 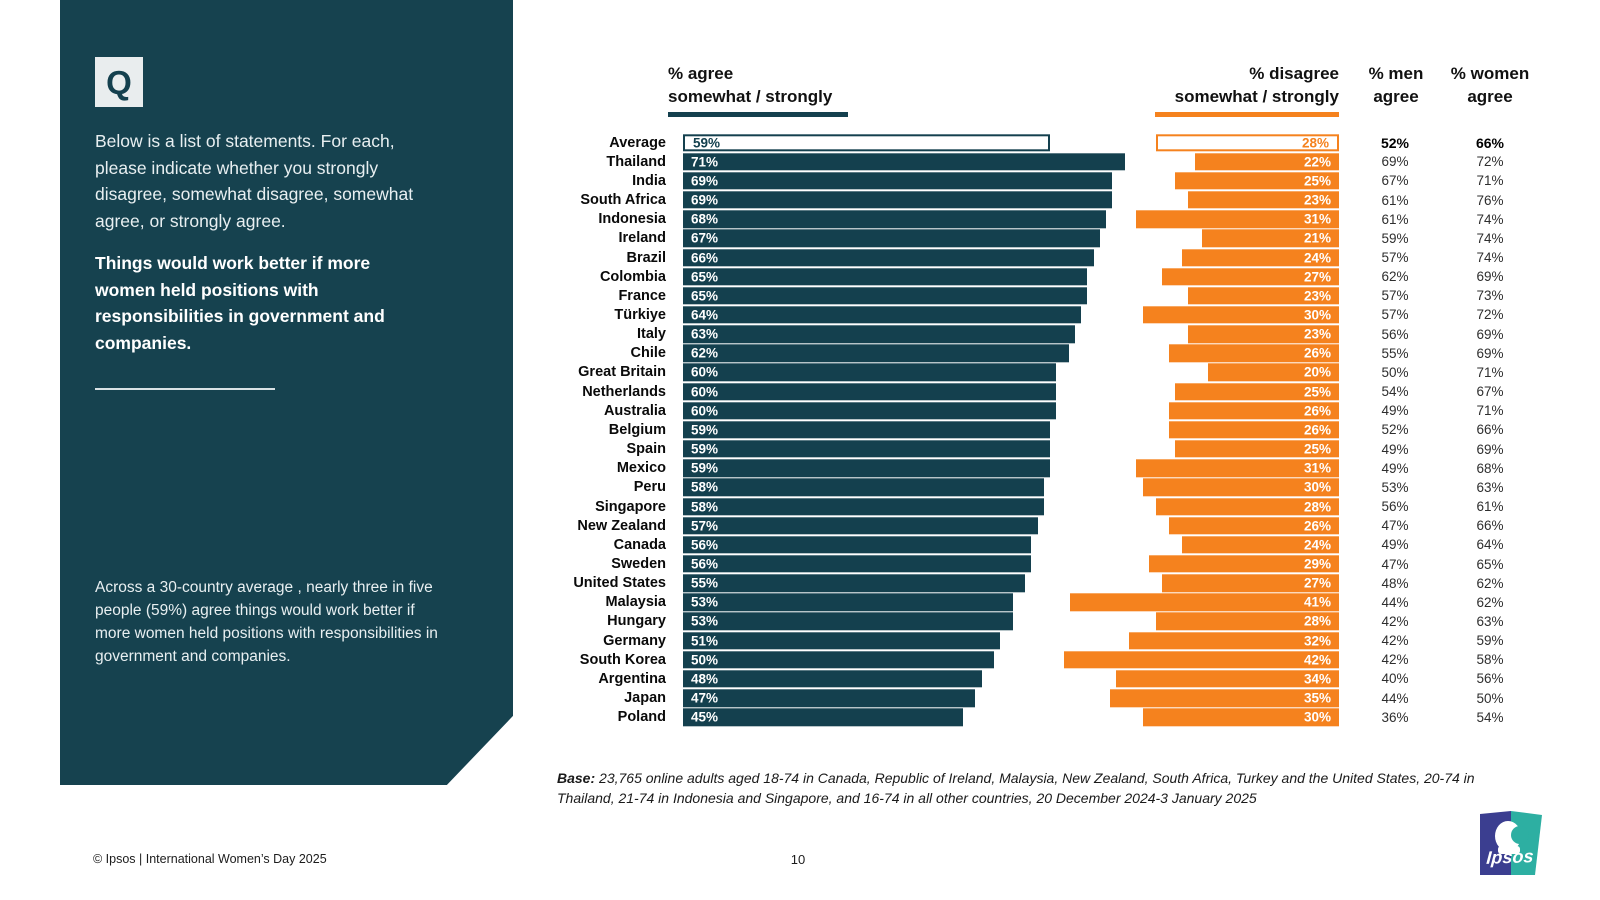 What do you see at coordinates (639, 544) in the screenshot?
I see `country-label: Canada` at bounding box center [639, 544].